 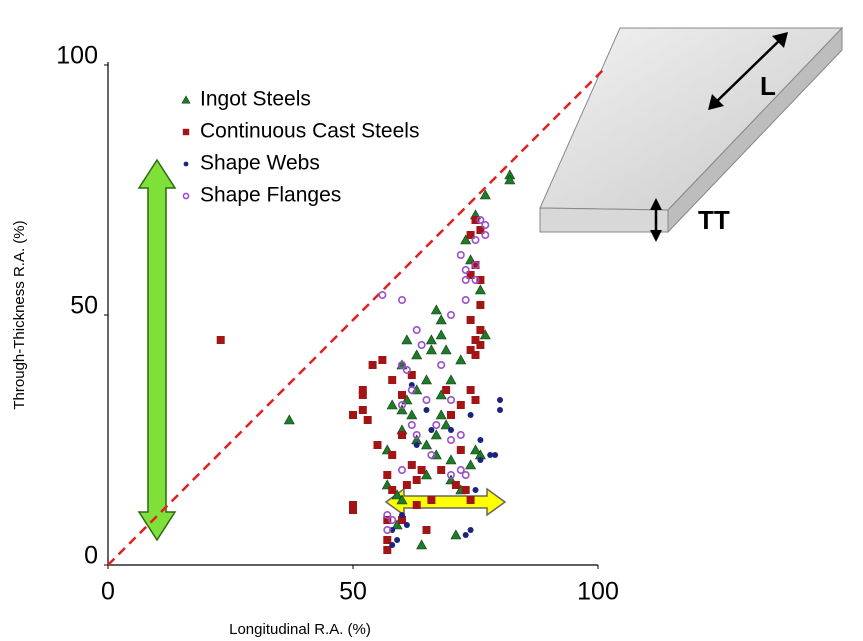 I want to click on legend-label: Shape Webs, so click(x=260, y=163).